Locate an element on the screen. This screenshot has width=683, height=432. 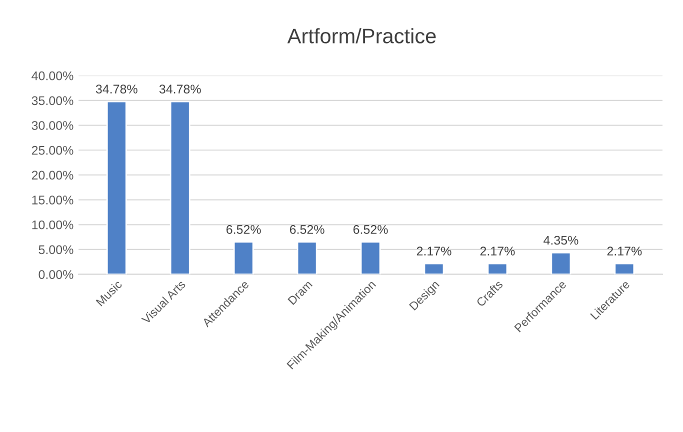
y-tick-label: 0.00% is located at coordinates (56, 274).